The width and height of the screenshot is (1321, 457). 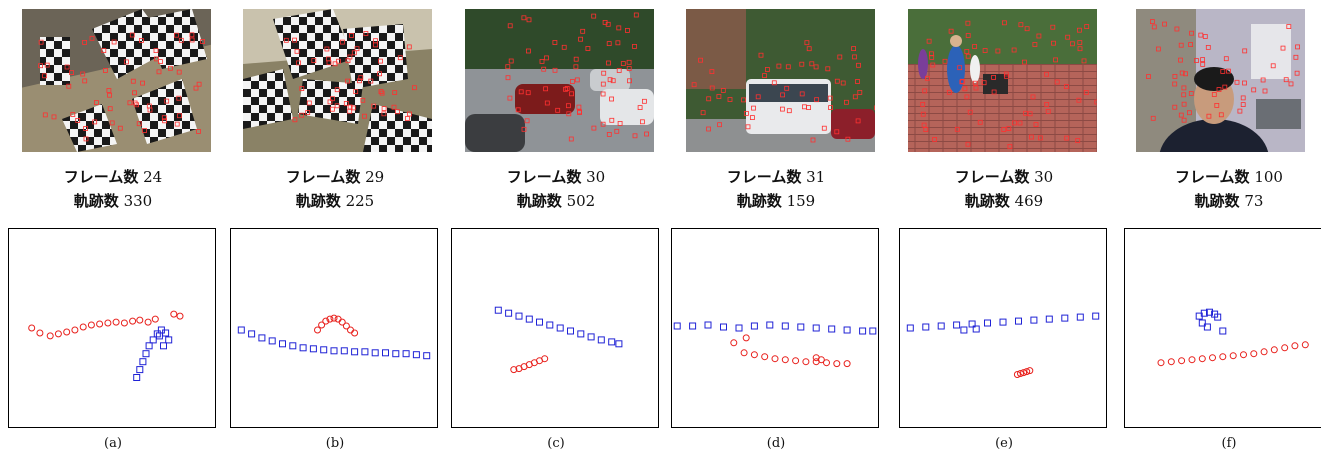 What do you see at coordinates (759, 201) in the screenshot?
I see `tracks-label: 軌跡数` at bounding box center [759, 201].